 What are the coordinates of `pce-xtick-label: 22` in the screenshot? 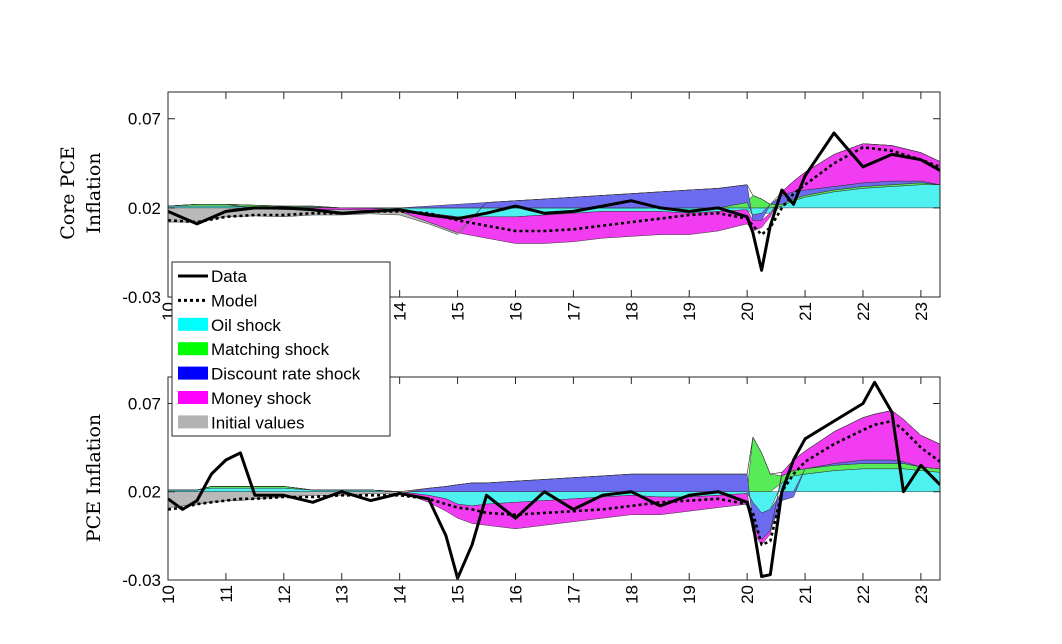 It's located at (863, 594).